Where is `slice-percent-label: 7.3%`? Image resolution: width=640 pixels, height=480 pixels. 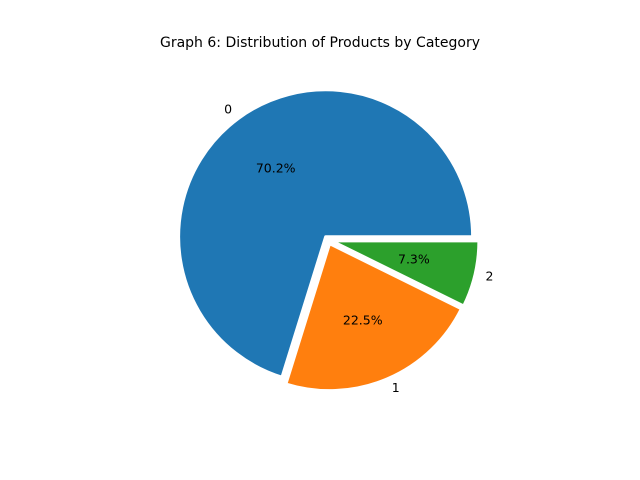 slice-percent-label: 7.3% is located at coordinates (414, 259).